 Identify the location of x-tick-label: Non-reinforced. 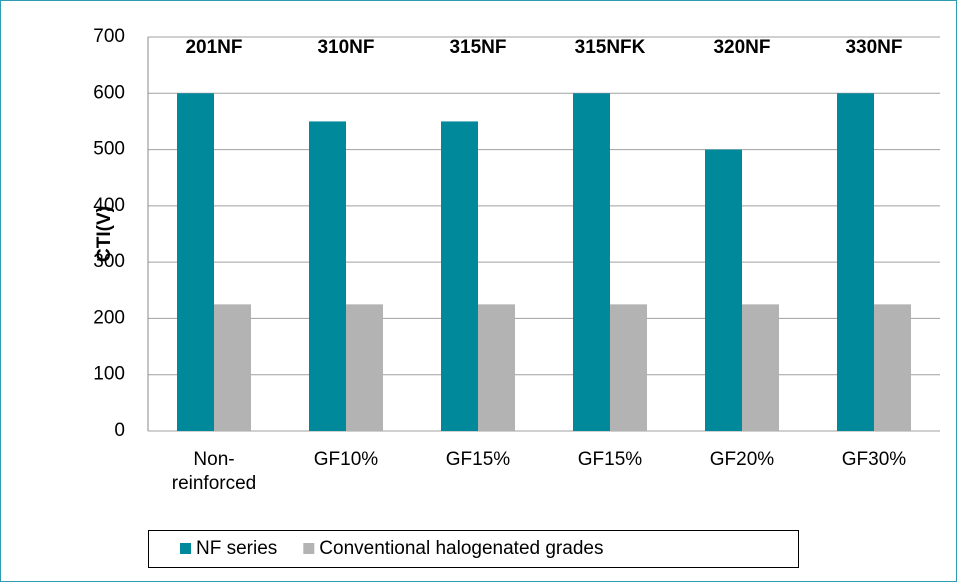
(214, 471).